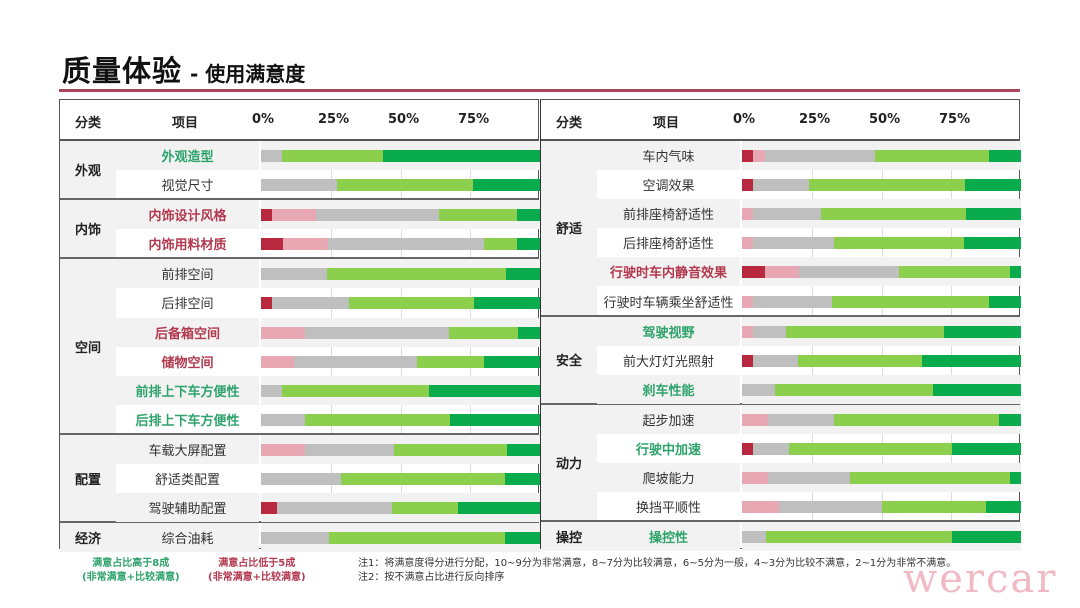 The image size is (1080, 608). What do you see at coordinates (328, 419) in the screenshot?
I see `table-row: 后排上下车方便性` at bounding box center [328, 419].